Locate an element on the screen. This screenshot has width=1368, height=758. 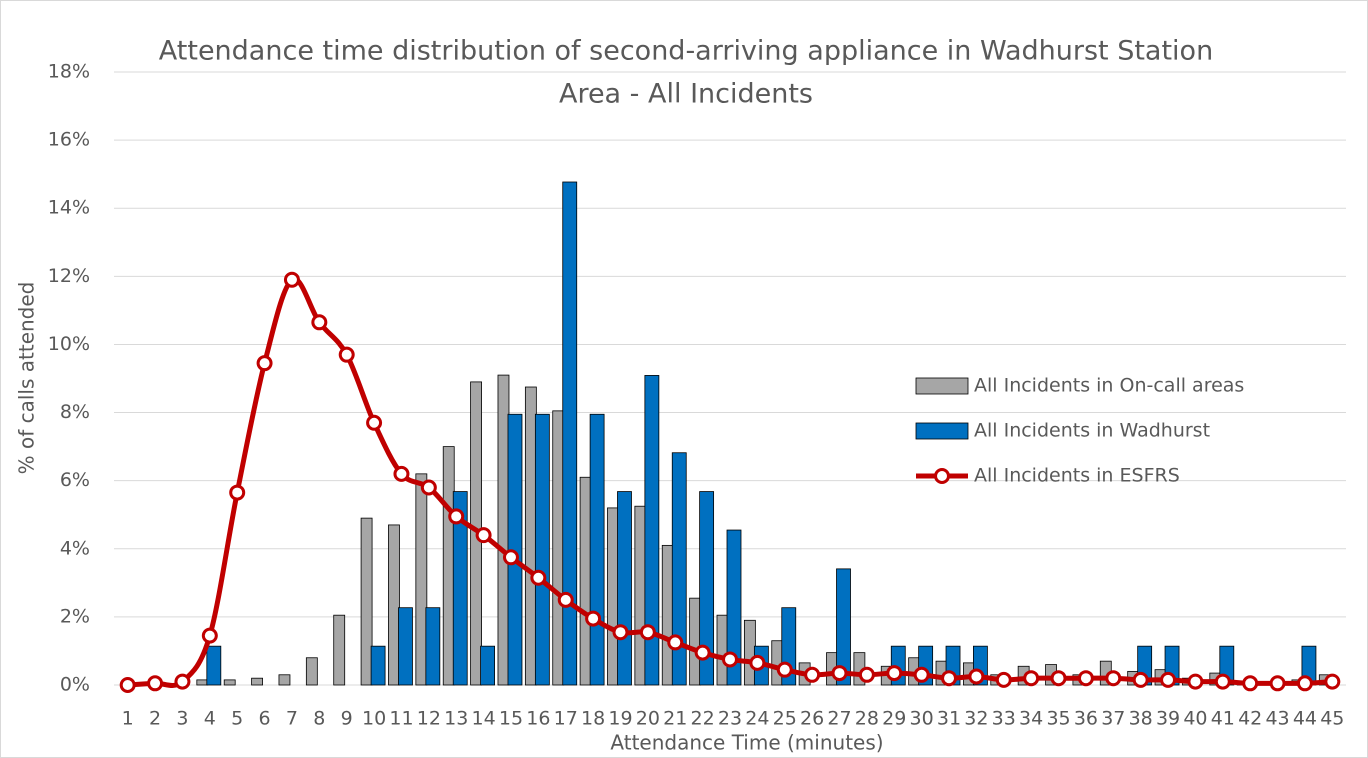
x-tick-label: 33 is located at coordinates (1004, 719).